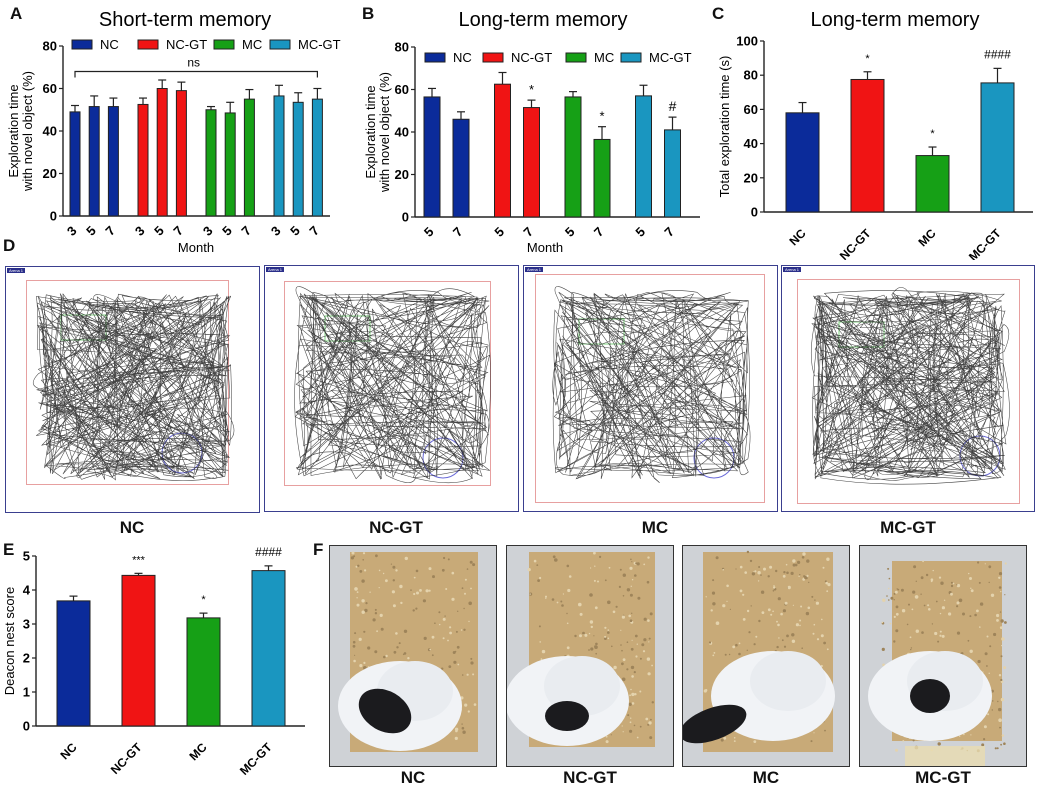 The height and width of the screenshot is (792, 1040). I want to click on y-tick-label: 20, so click(402, 174).